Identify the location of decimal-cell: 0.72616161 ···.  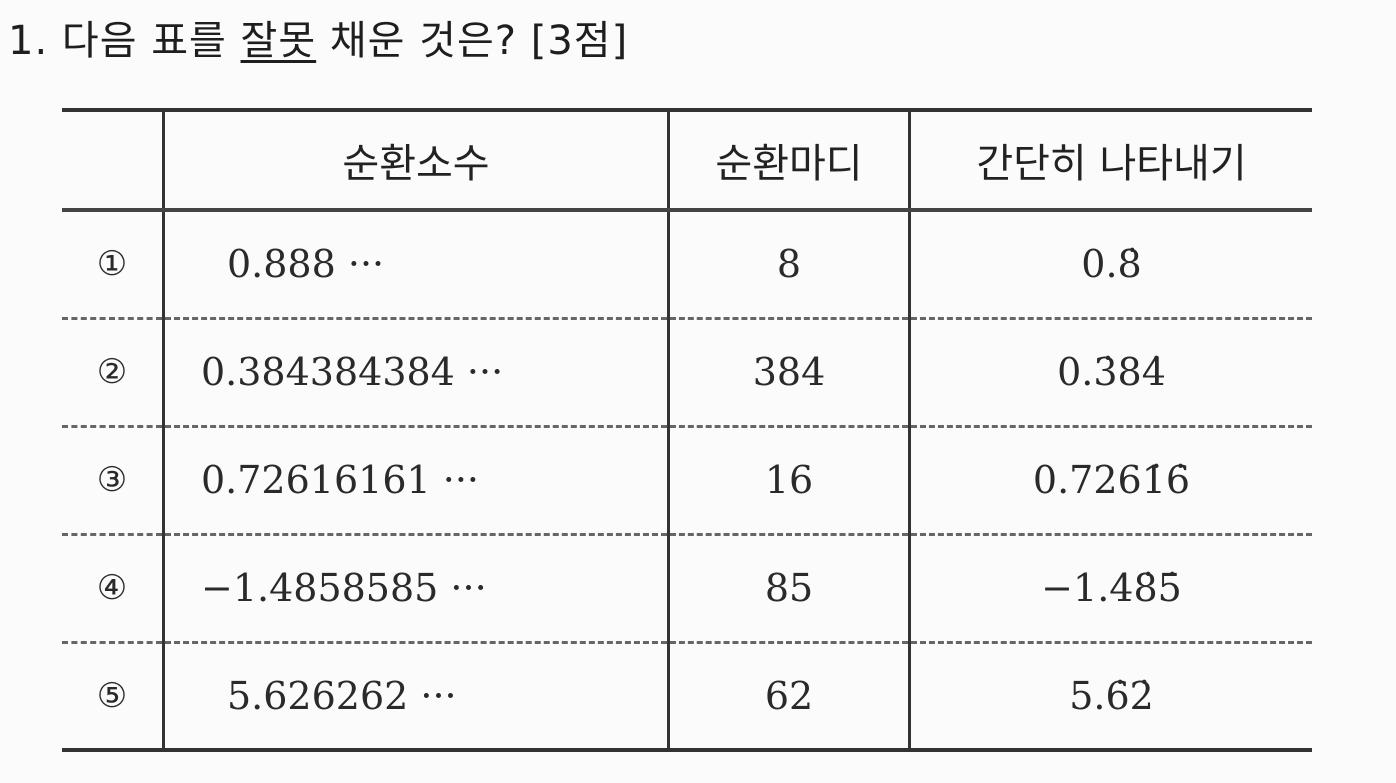
(415, 479).